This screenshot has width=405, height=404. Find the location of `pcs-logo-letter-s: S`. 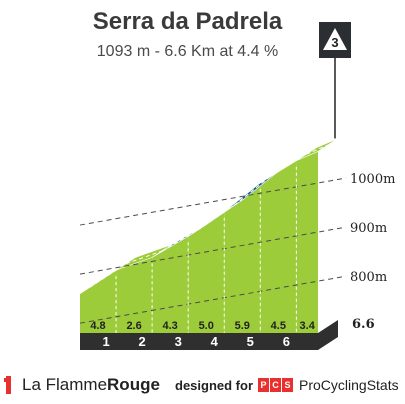

pcs-logo-letter-s: S is located at coordinates (287, 385).